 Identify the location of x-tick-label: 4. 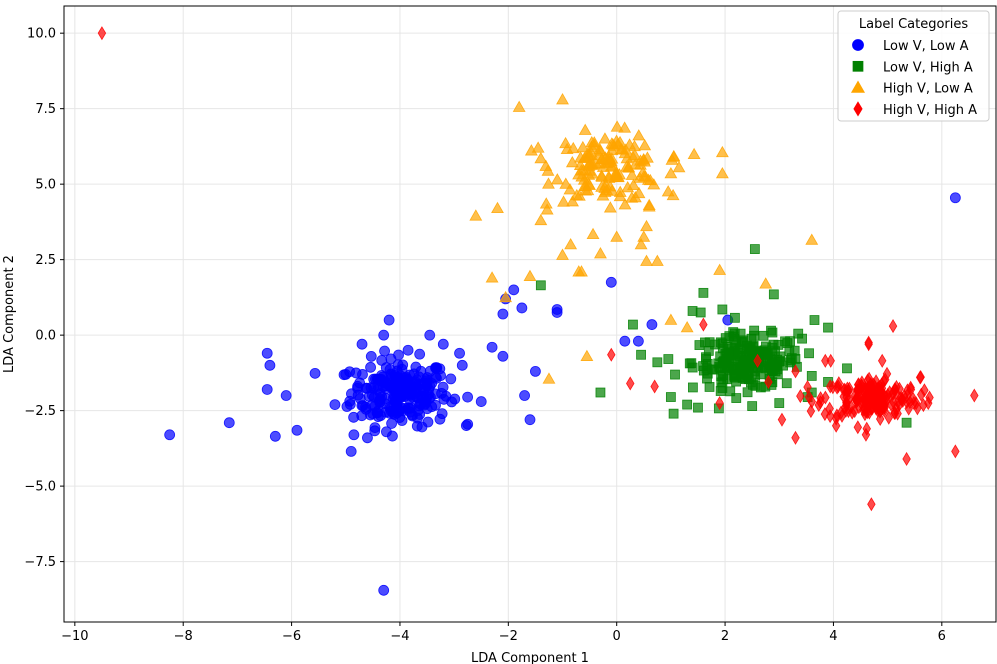
(833, 636).